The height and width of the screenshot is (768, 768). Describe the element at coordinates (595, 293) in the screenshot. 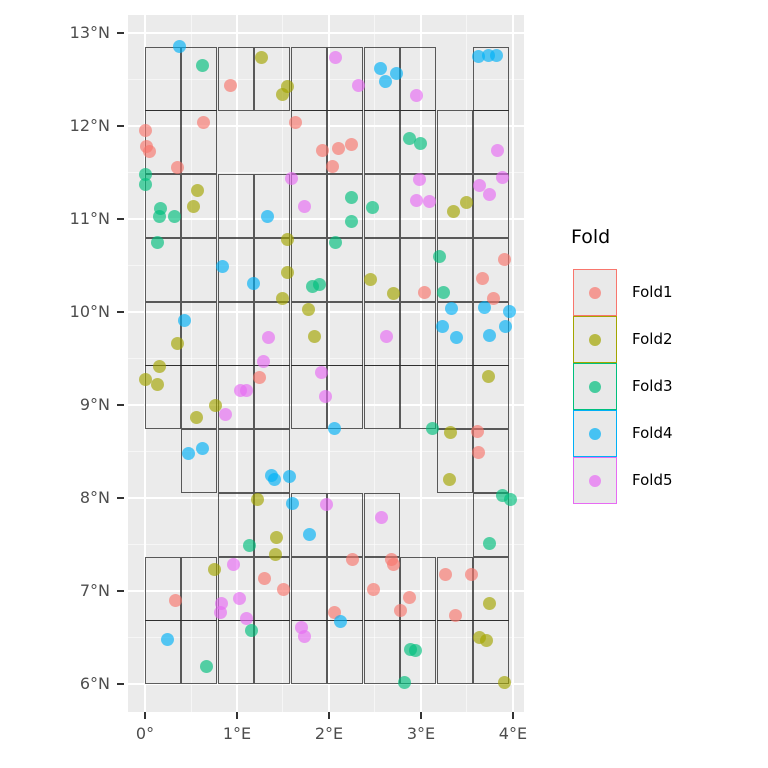

I see `legend-dot-fold1` at that location.